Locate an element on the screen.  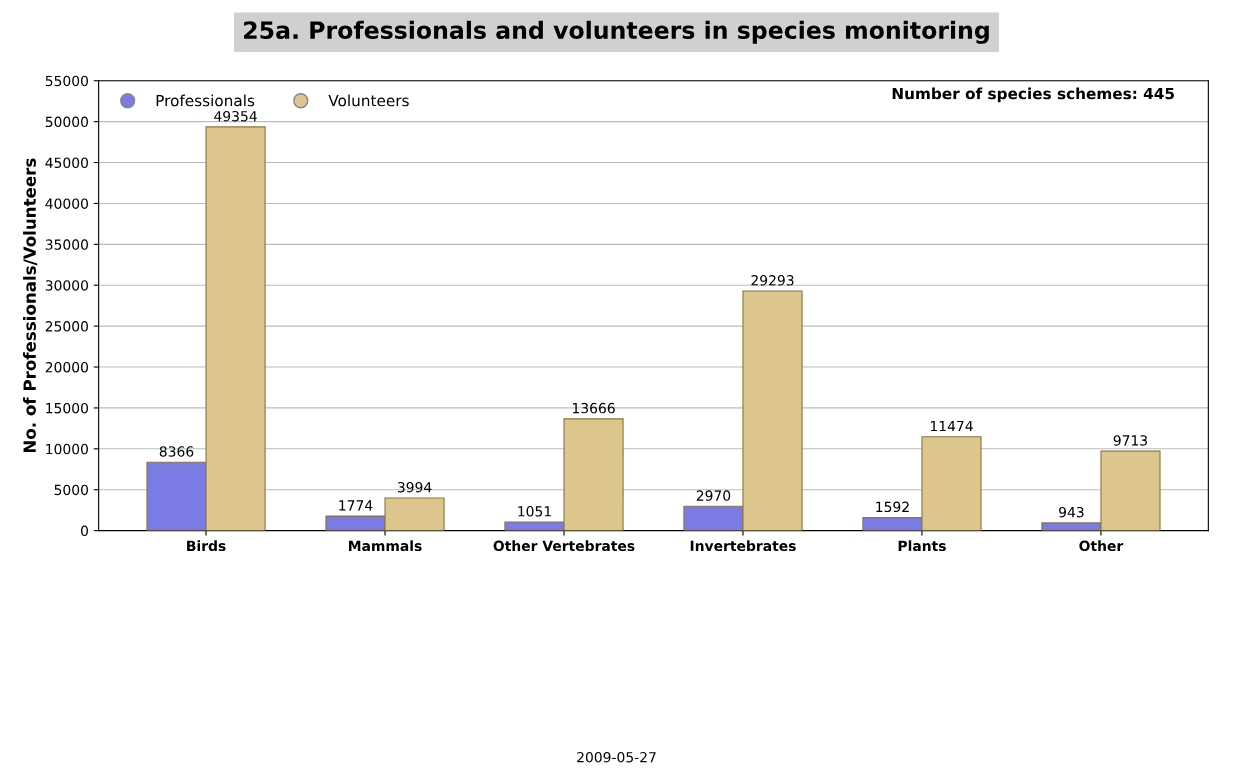
data-label: 2970 is located at coordinates (713, 495).